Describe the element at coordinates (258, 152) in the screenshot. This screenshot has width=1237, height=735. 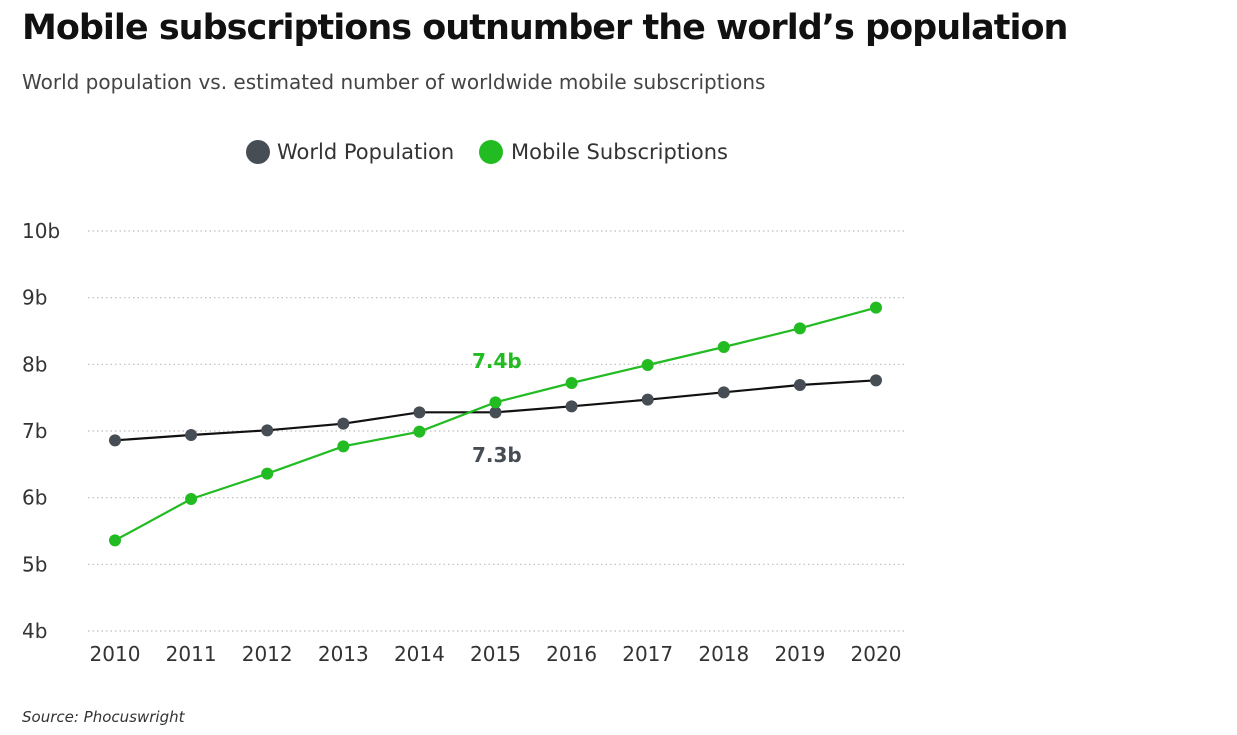
I see `legend-marker-world-population` at that location.